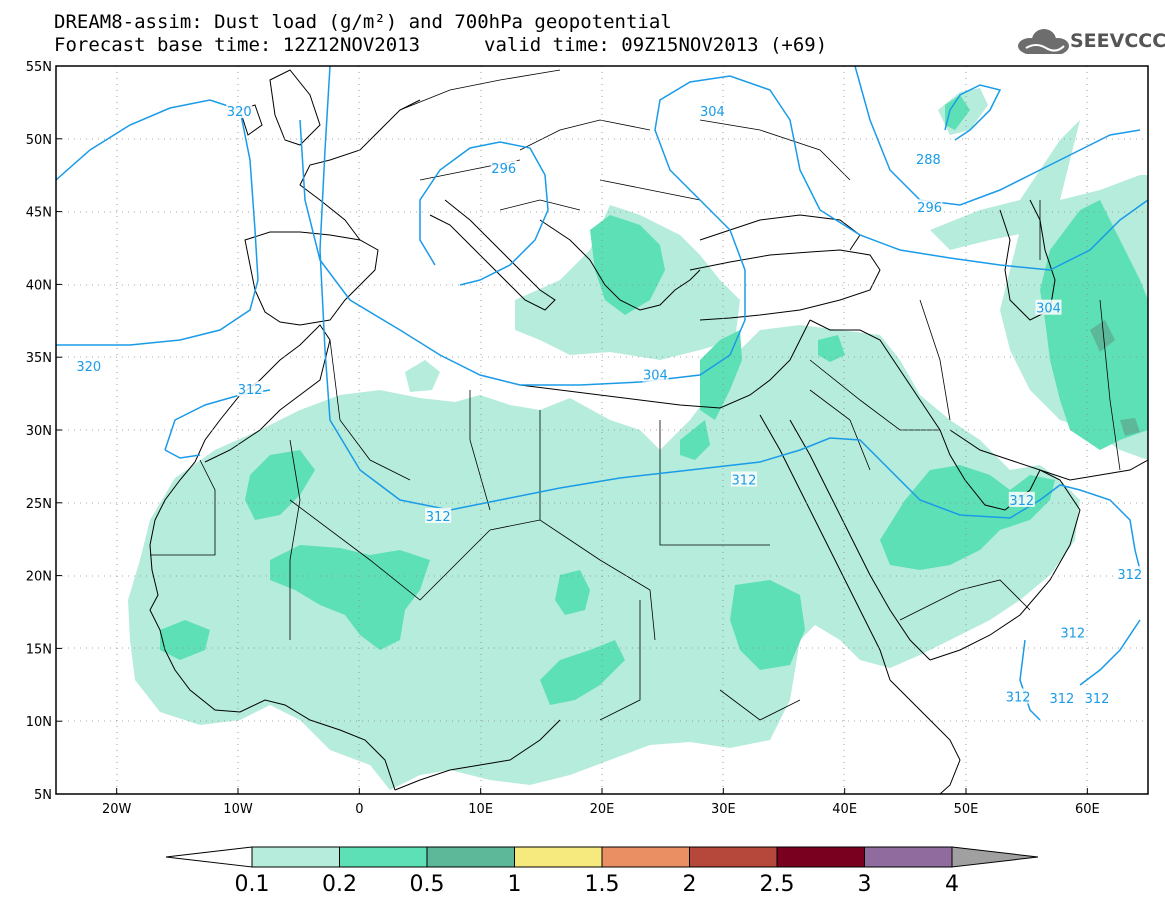 Image resolution: width=1165 pixels, height=907 pixels. I want to click on y-tick-label: 45N, so click(39, 213).